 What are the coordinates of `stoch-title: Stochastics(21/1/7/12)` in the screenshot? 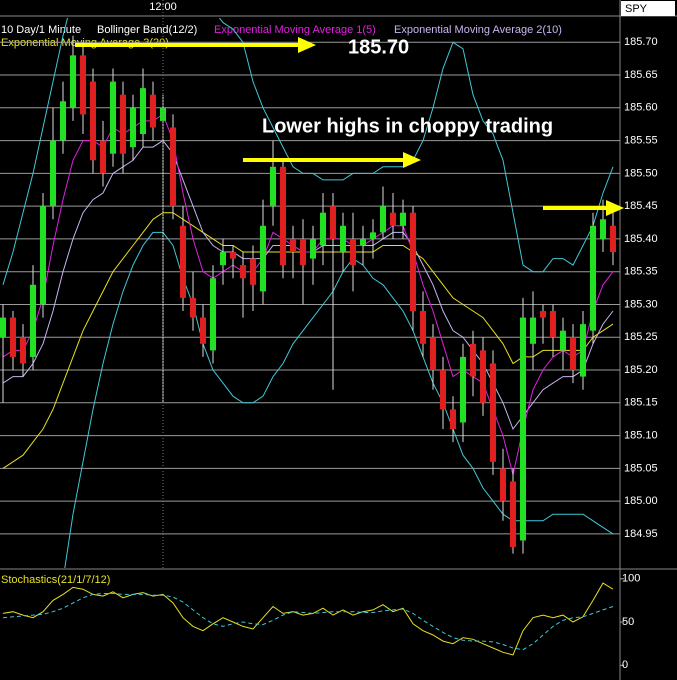 It's located at (55, 580).